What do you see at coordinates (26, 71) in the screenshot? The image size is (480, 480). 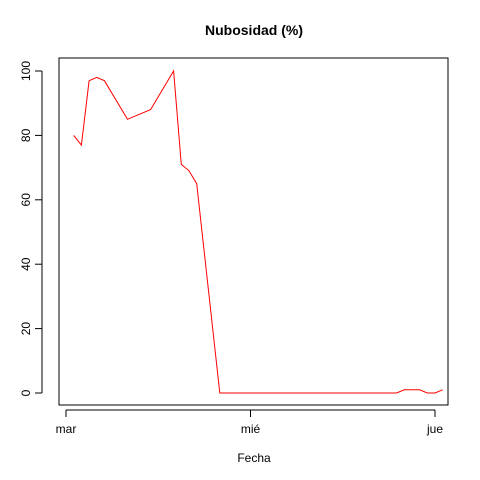 I see `y-tick-label: 100` at bounding box center [26, 71].